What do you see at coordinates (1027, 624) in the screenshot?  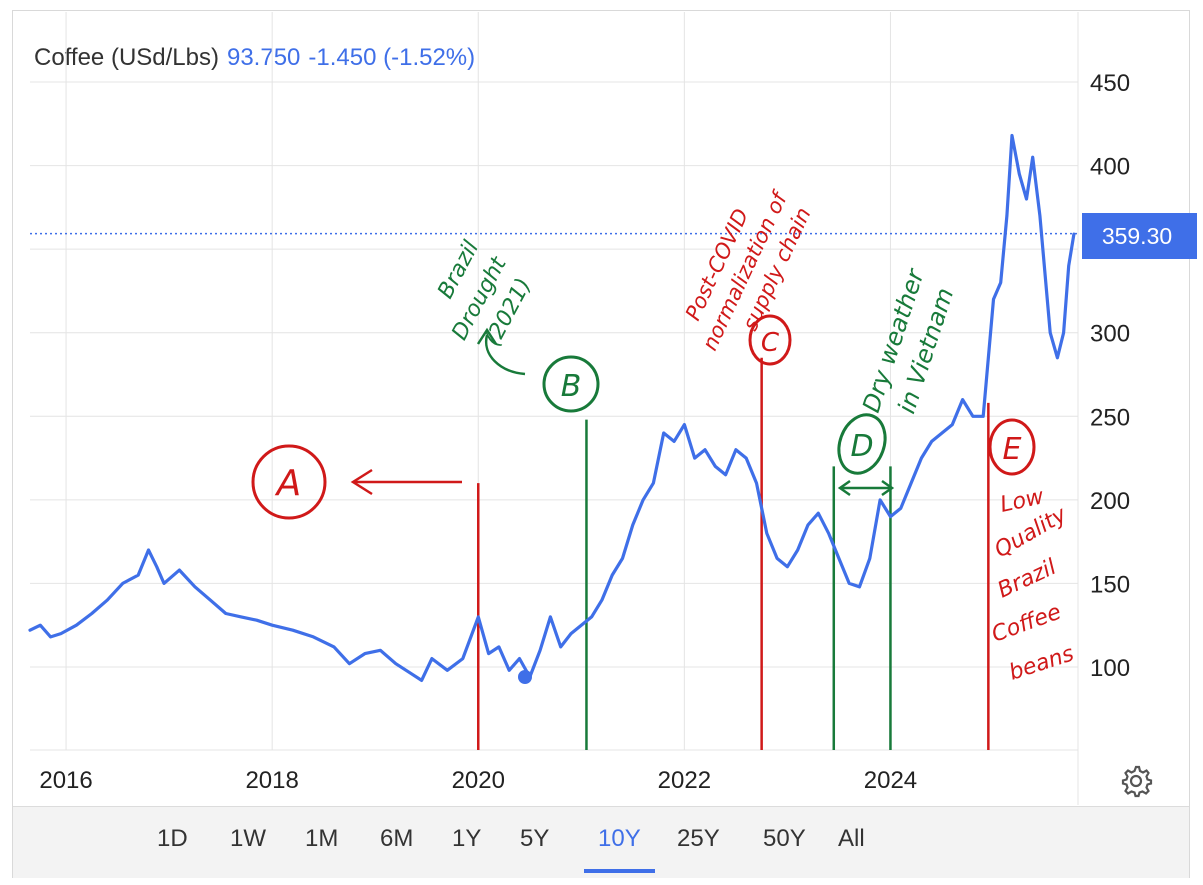 I see `annotation-e-line-4: Coffee` at bounding box center [1027, 624].